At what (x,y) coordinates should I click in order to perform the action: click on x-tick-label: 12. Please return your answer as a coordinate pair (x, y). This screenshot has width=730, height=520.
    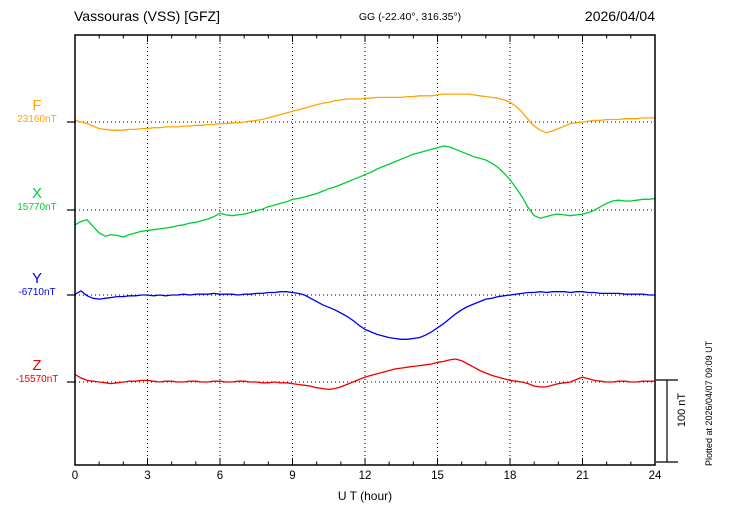
    Looking at the image, I should click on (365, 476).